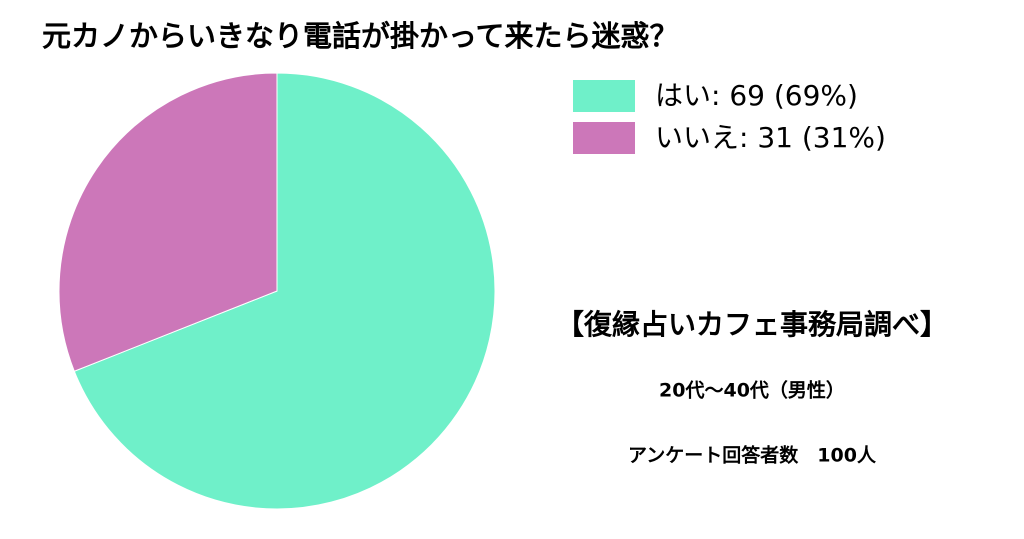  I want to click on chart-title: 元カノからいきなり電話が掛かって来たら迷惑？, so click(360, 36).